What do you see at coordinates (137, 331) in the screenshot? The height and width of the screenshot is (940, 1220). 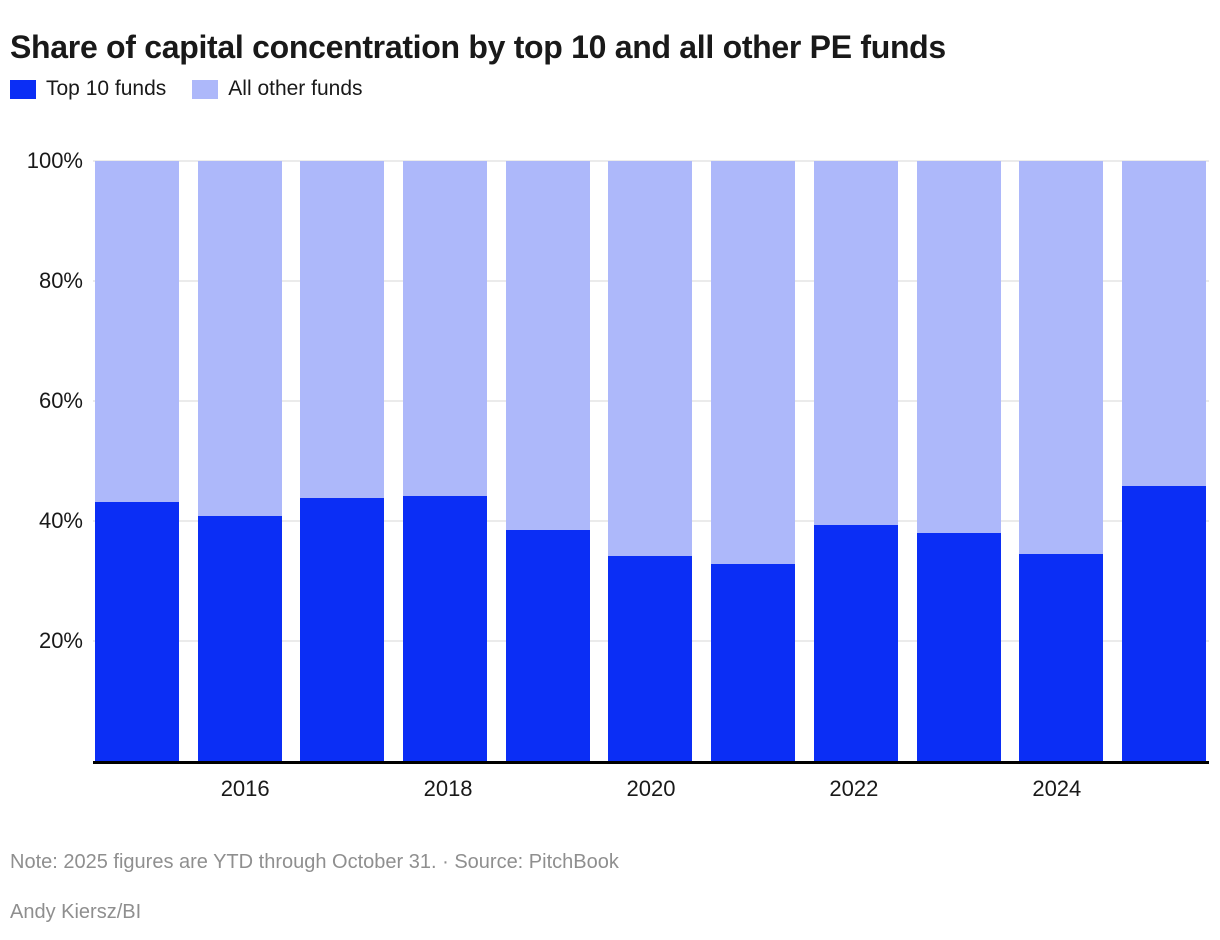 I see `segment-all-other-2015` at bounding box center [137, 331].